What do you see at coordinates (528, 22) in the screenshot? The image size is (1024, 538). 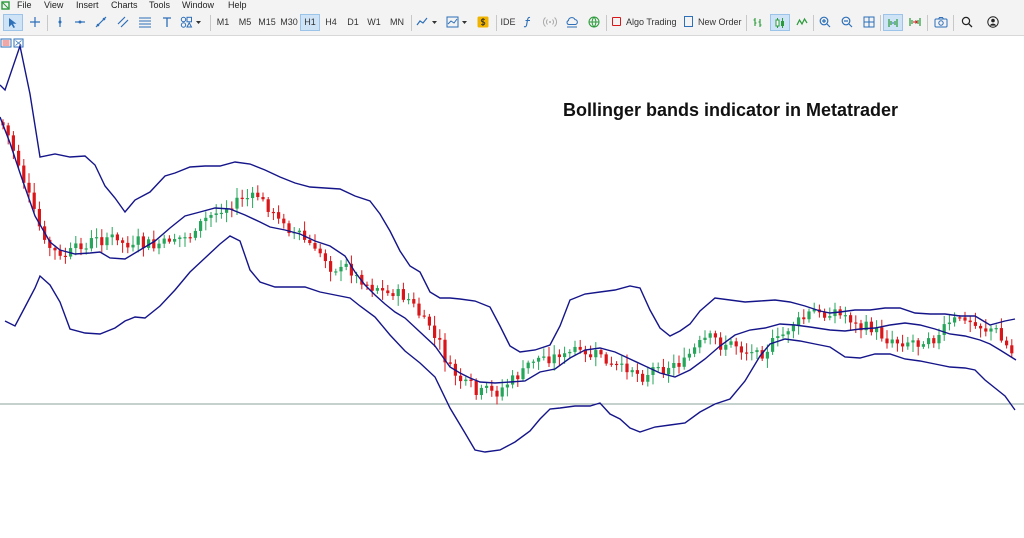 I see `function-button` at bounding box center [528, 22].